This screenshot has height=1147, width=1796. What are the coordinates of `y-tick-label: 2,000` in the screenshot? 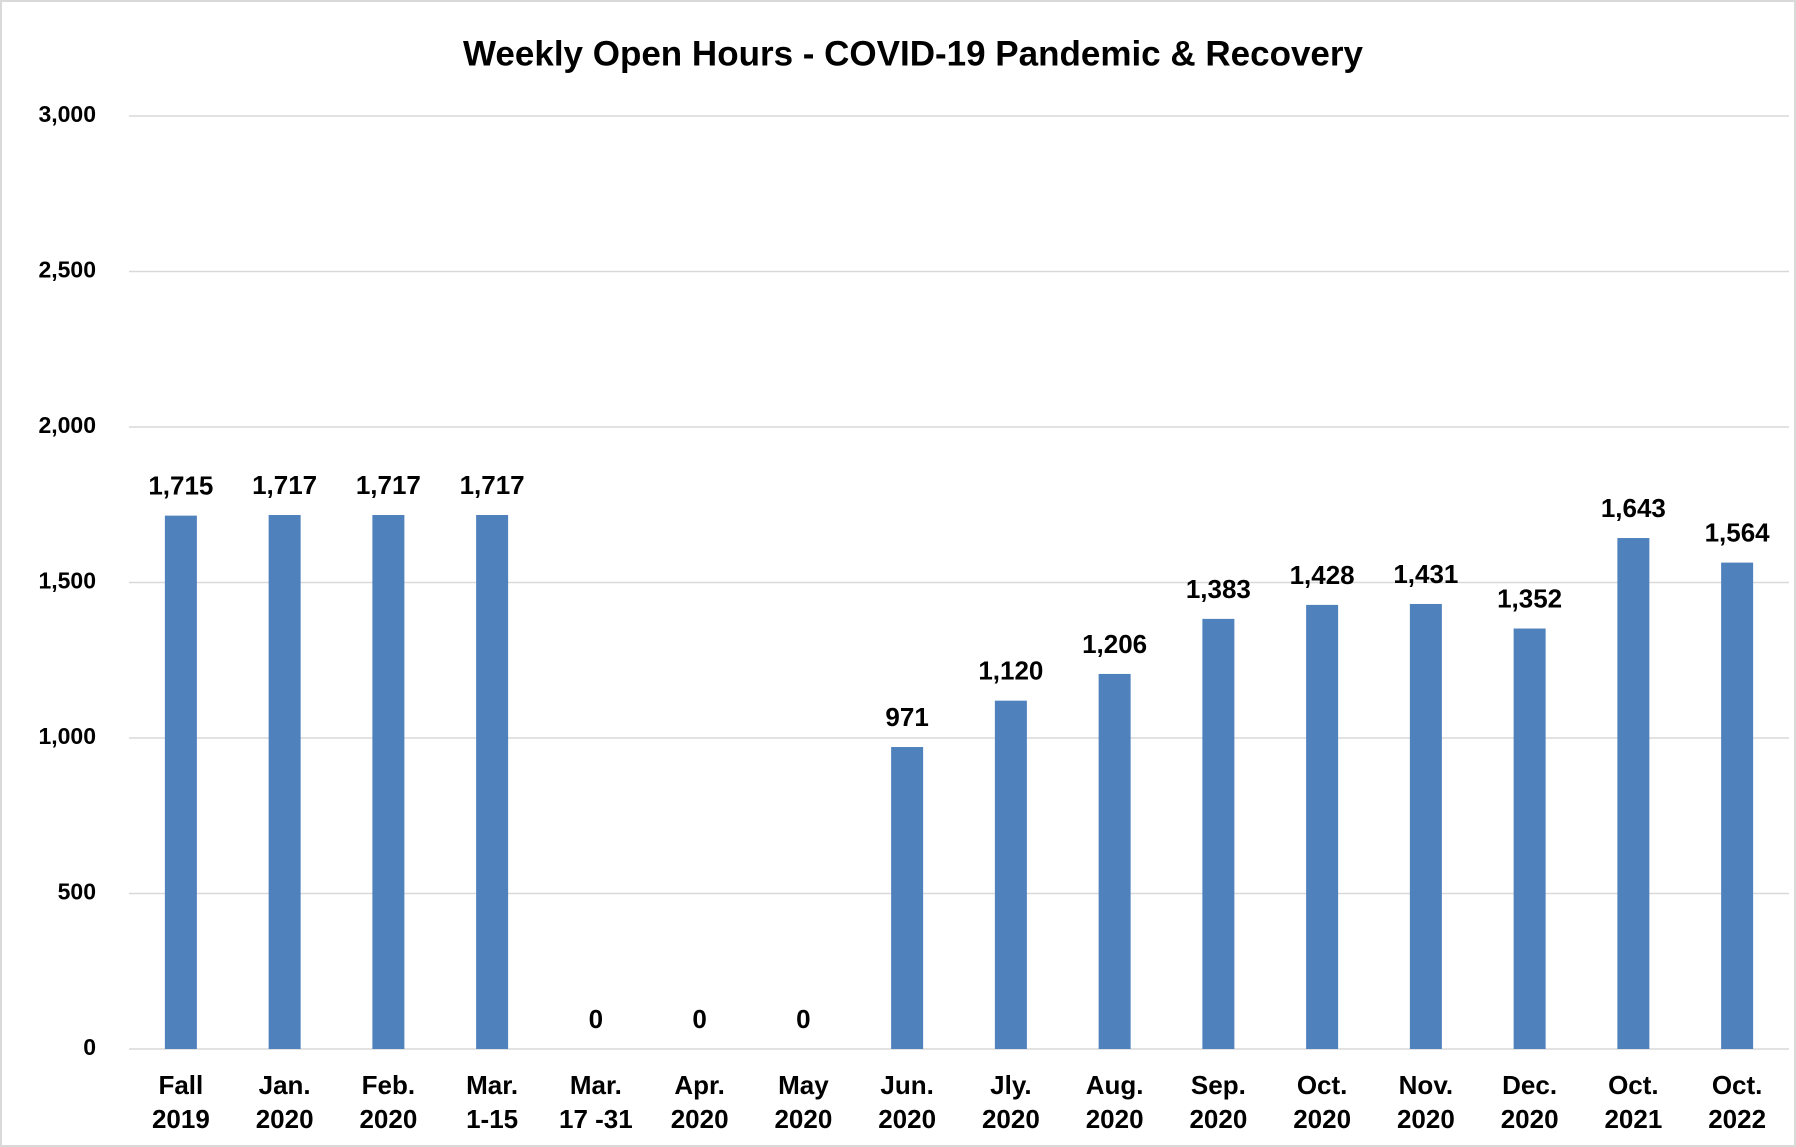 It's located at (67, 425).